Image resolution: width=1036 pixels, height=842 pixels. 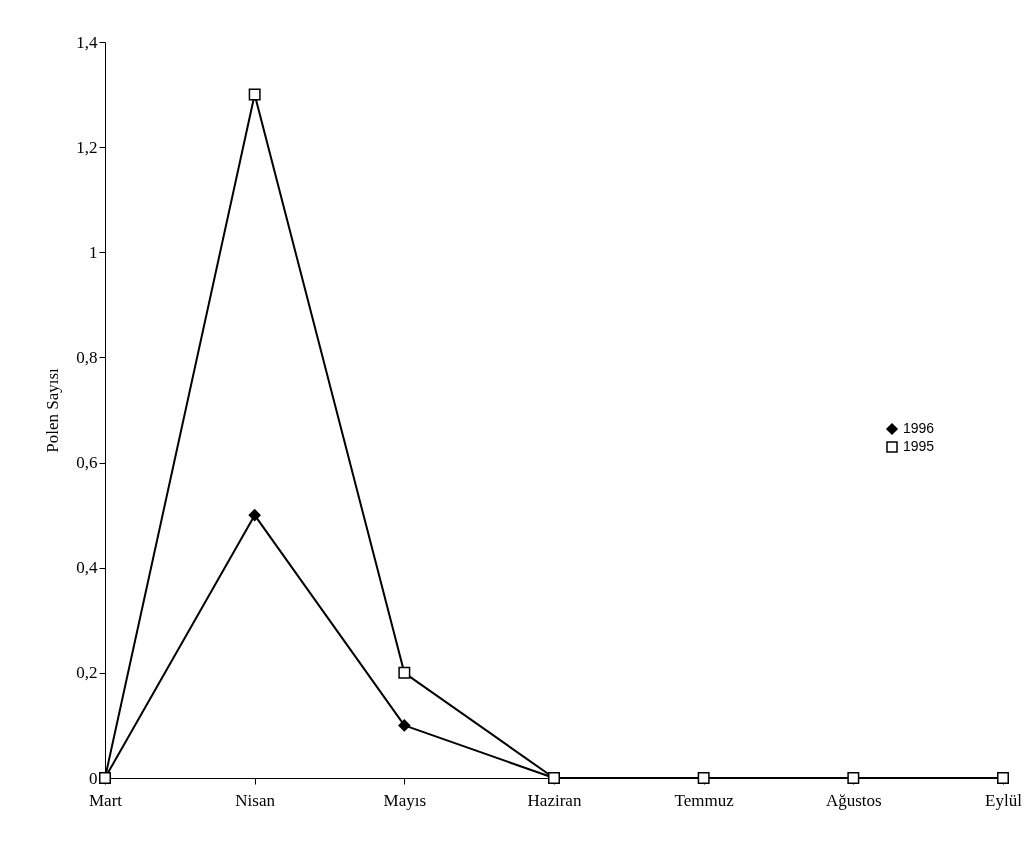 What do you see at coordinates (105, 800) in the screenshot?
I see `x-tick-label: Mart` at bounding box center [105, 800].